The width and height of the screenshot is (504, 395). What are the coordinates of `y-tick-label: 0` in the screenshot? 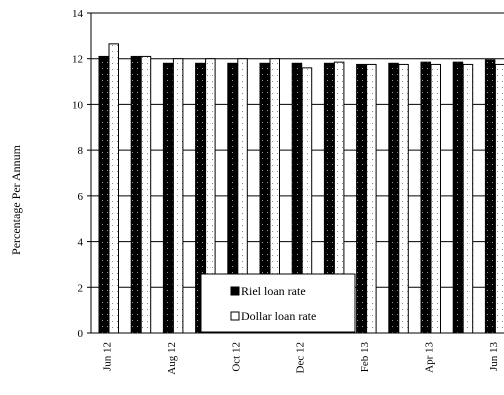 It's located at (81, 334).